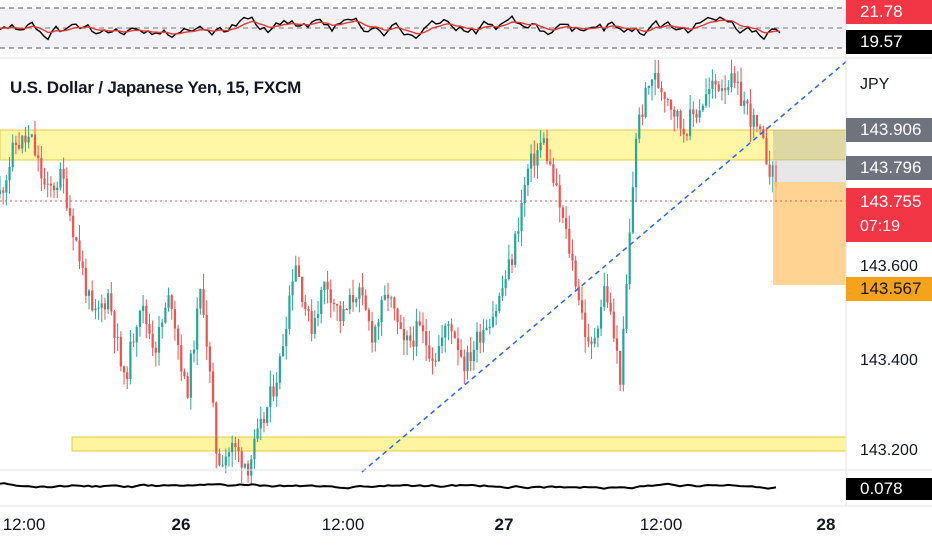 This screenshot has width=932, height=550. Describe the element at coordinates (889, 215) in the screenshot. I see `last-price-badge: 143.755 07:19` at that location.